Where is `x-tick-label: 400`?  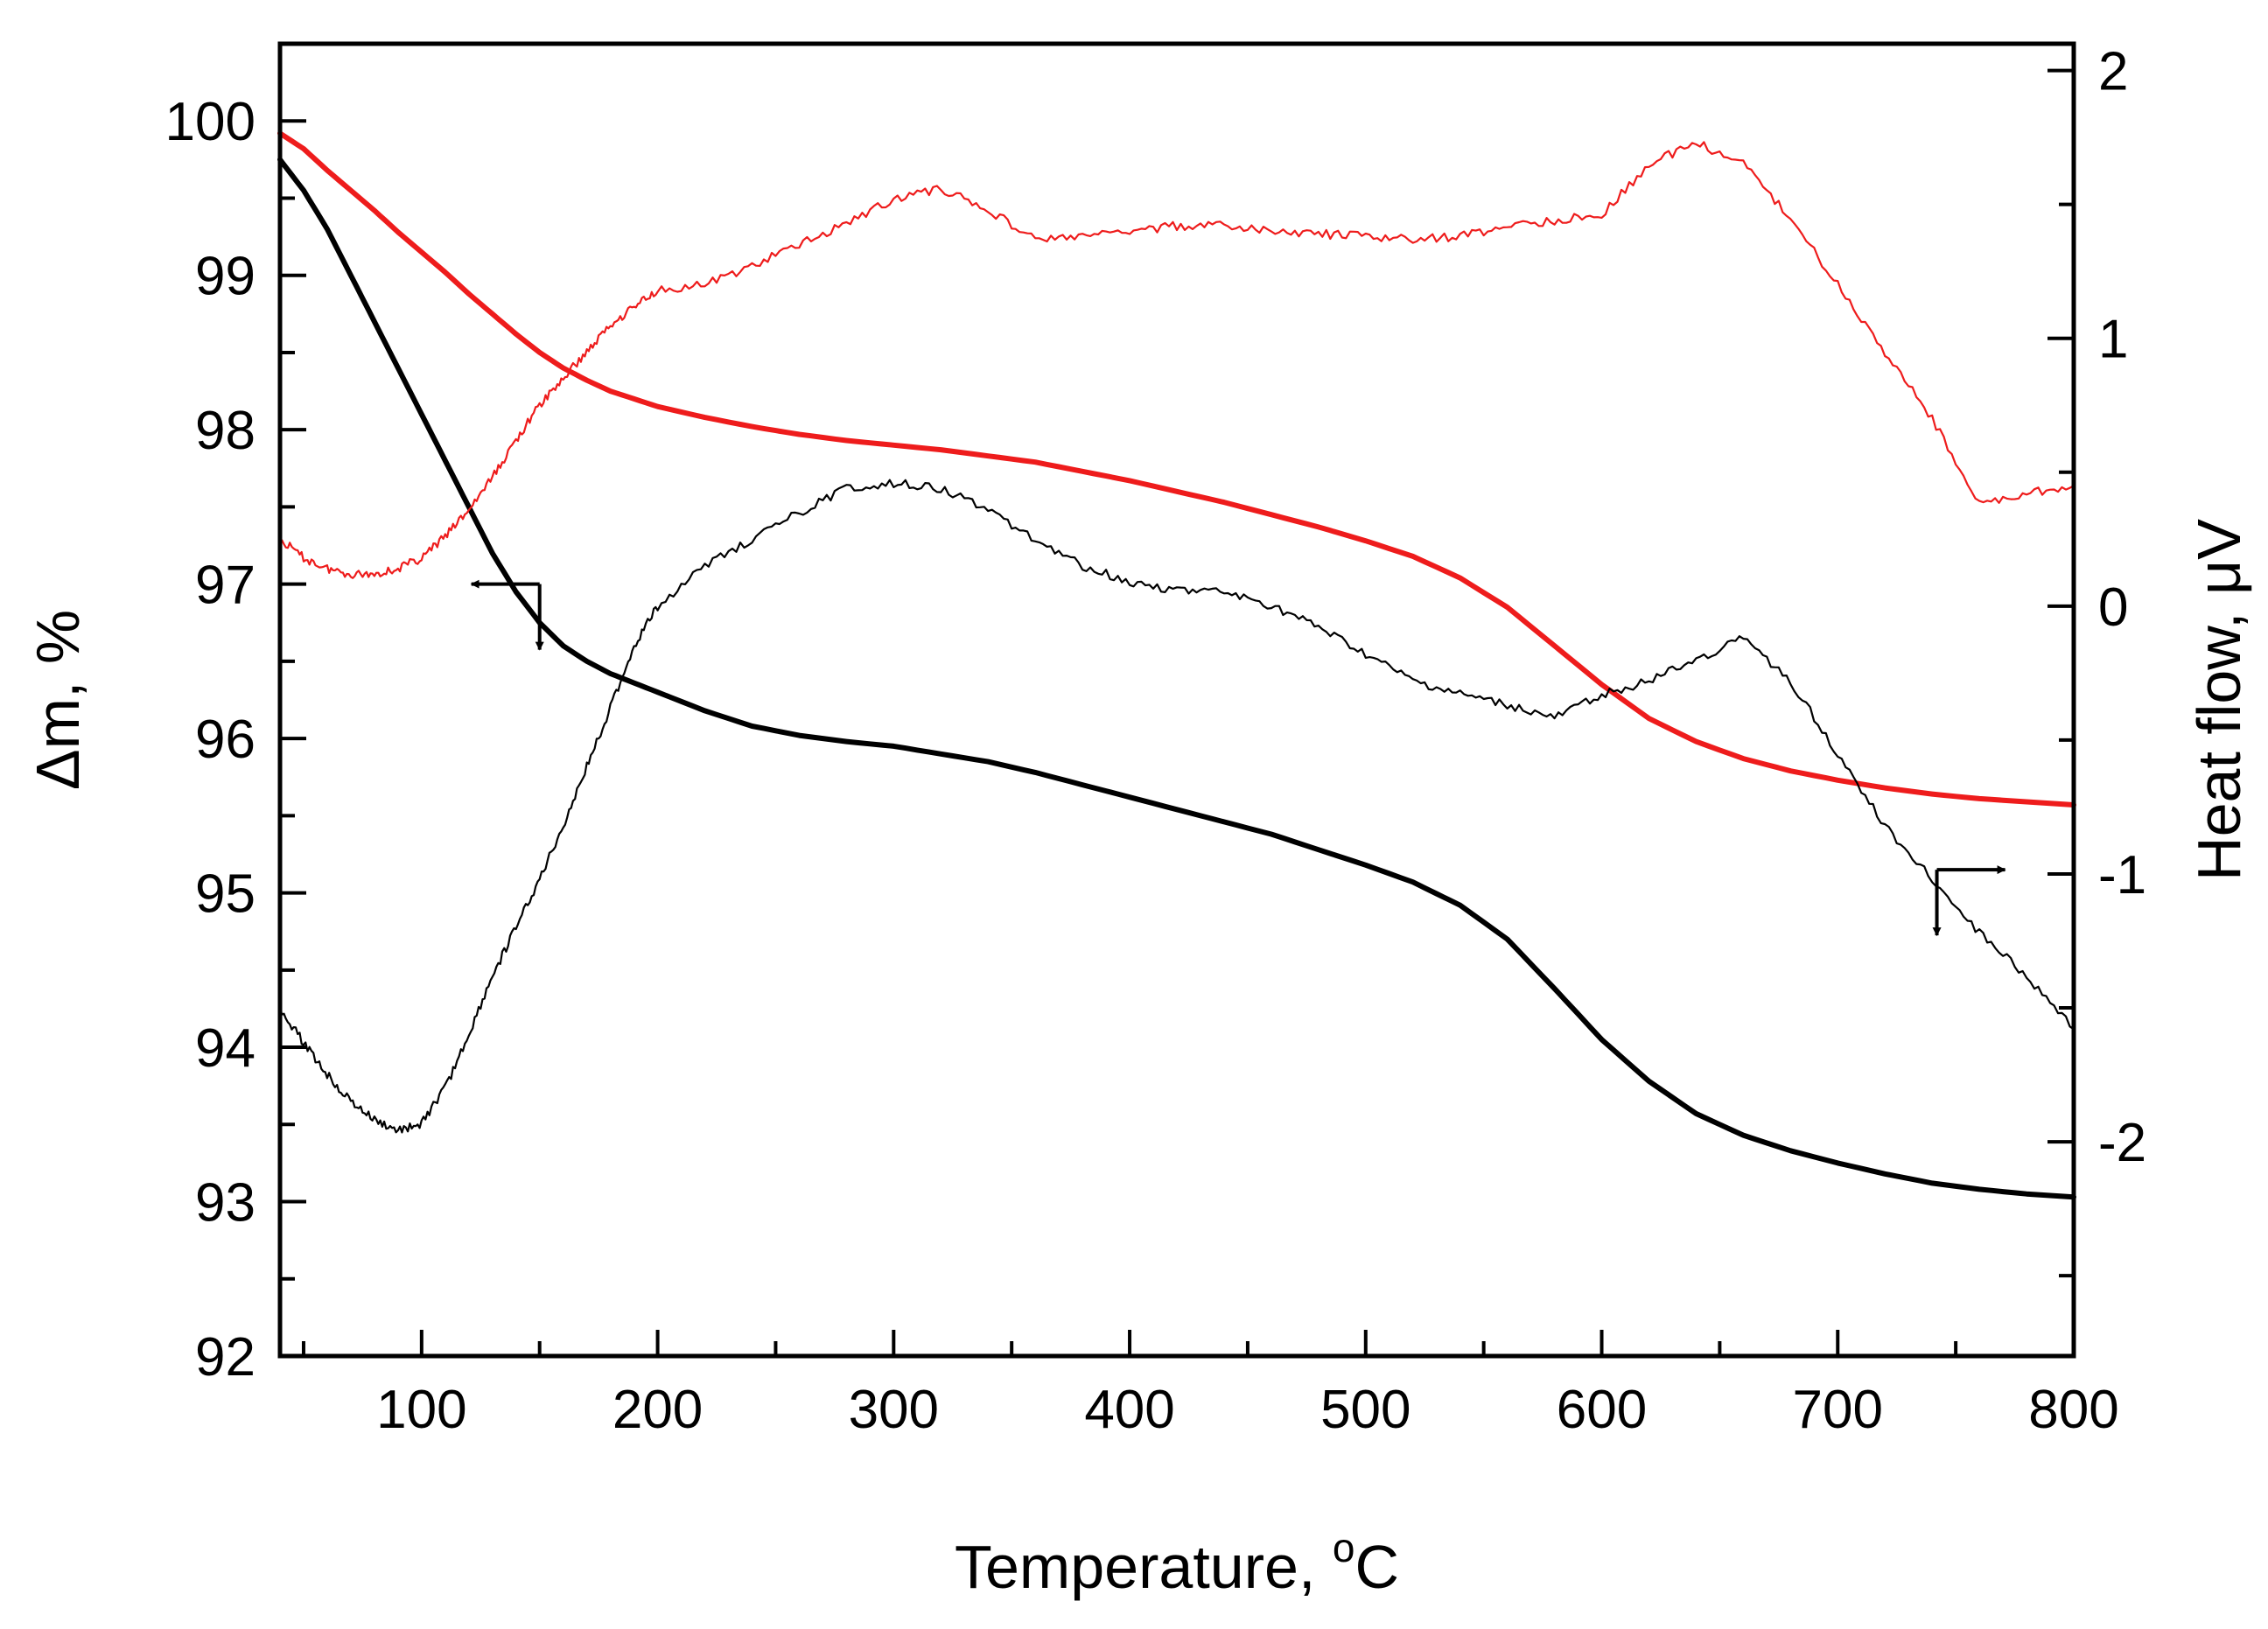
x-tick-label: 400 is located at coordinates (1129, 1410).